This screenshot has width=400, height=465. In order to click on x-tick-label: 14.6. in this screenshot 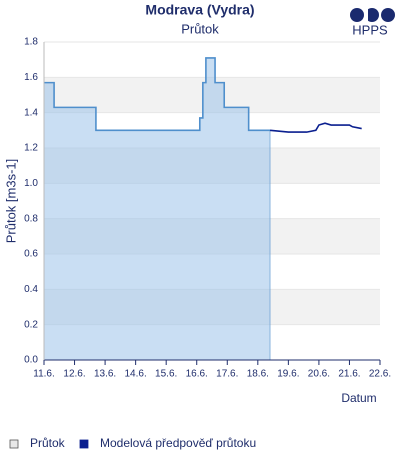, I will do `click(136, 374)`.